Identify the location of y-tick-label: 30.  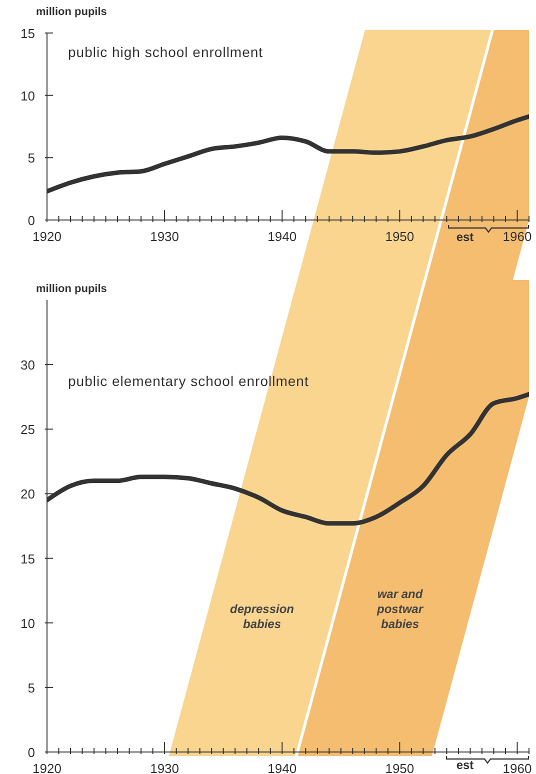
(27, 365).